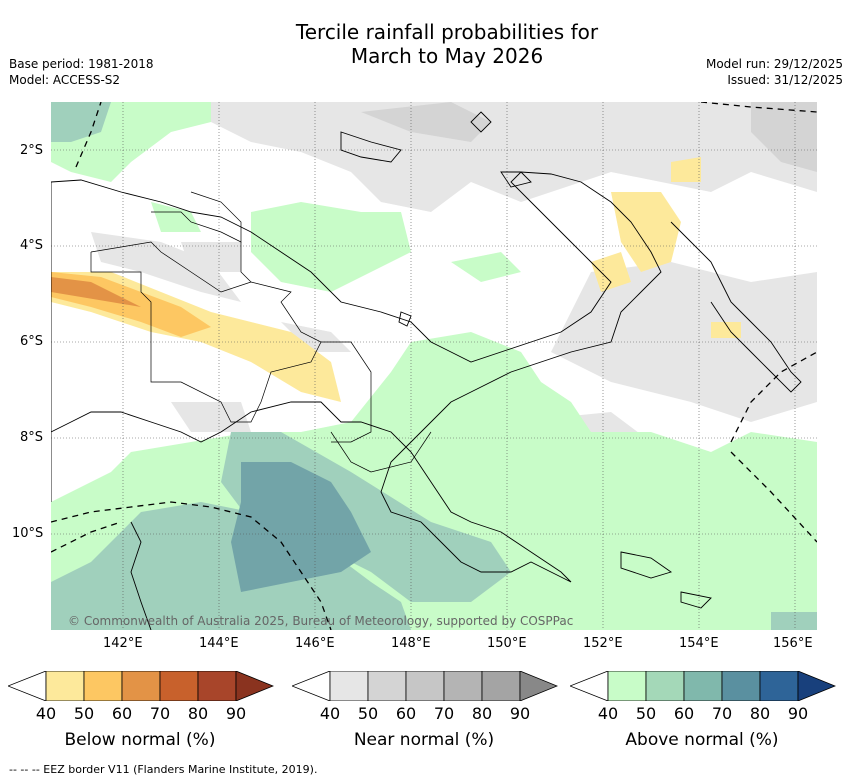 Image resolution: width=850 pixels, height=781 pixels. I want to click on base-period: Base period: 1981-2018, so click(81, 64).